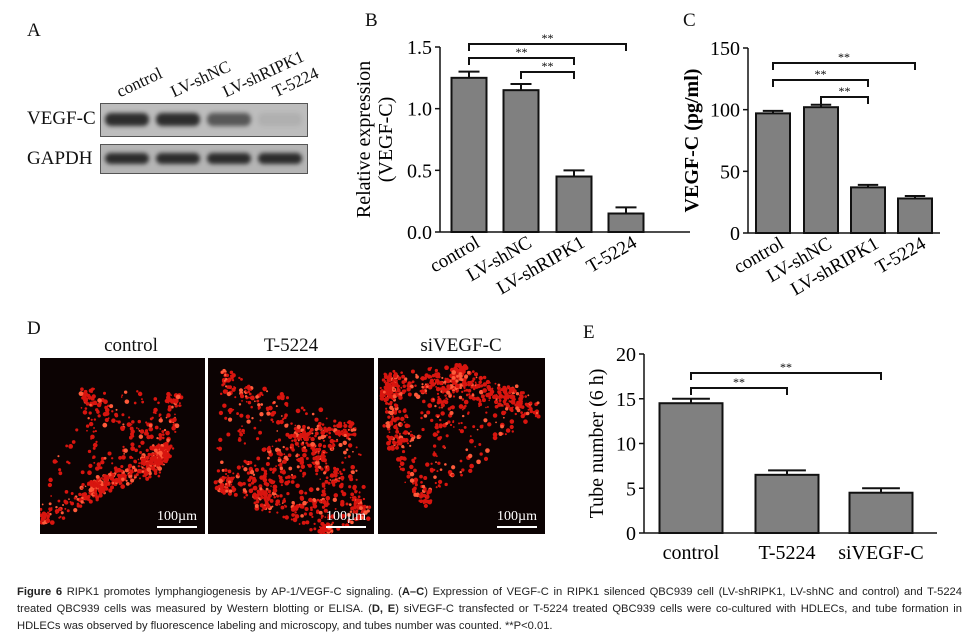 This screenshot has width=977, height=644. I want to click on significance-label: **, so click(821, 74).